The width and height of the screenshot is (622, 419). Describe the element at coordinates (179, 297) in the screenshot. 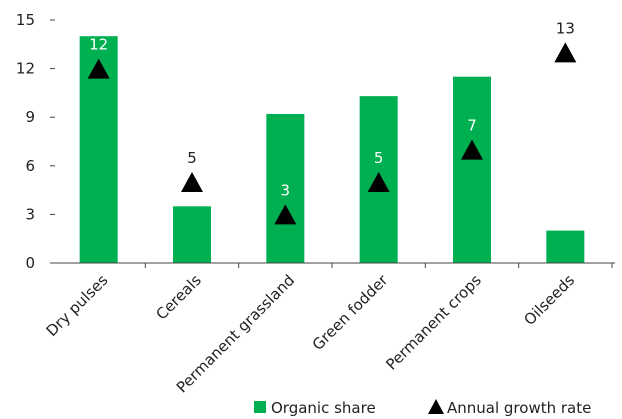

I see `category-label: Cereals` at that location.